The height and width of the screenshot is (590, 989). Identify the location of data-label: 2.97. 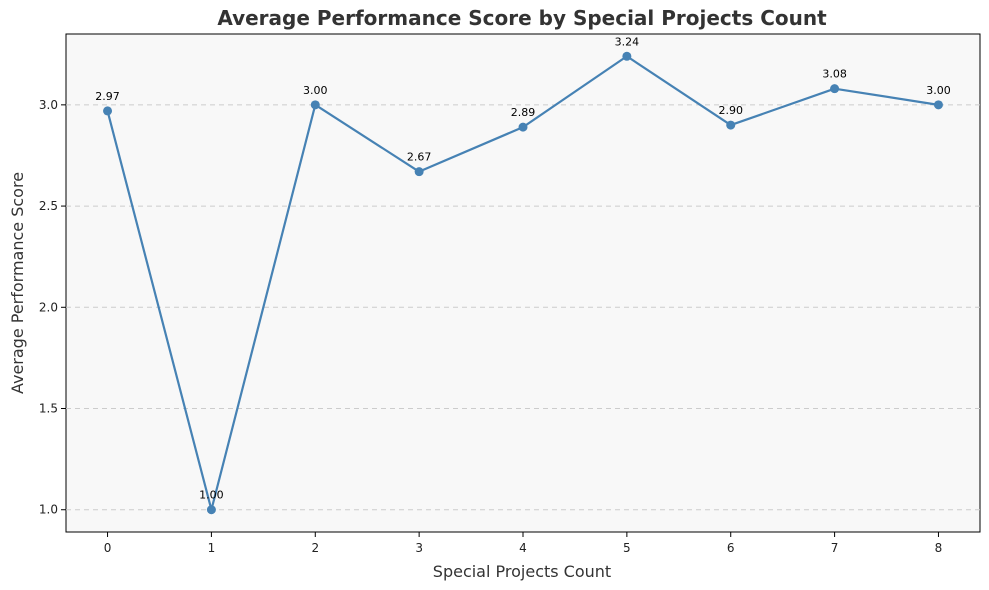
(107, 96).